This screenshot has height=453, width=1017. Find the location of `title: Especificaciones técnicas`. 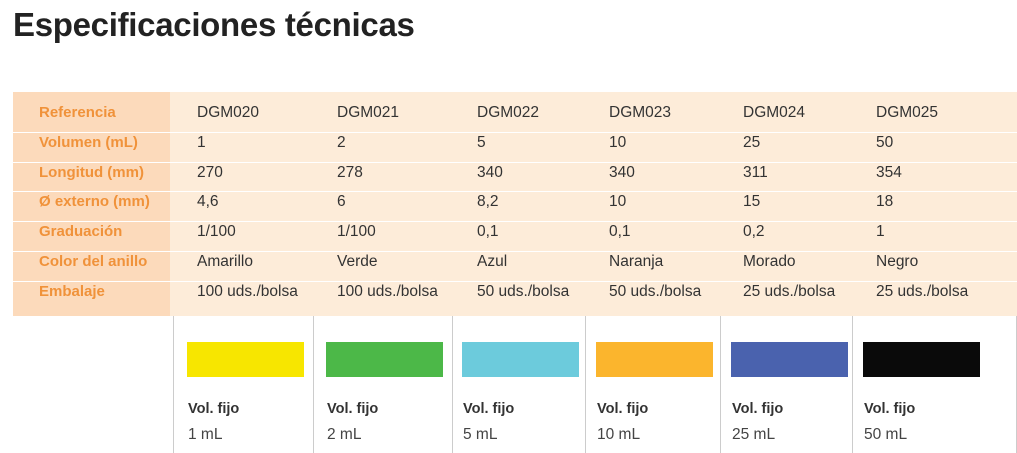

title: Especificaciones técnicas is located at coordinates (214, 24).